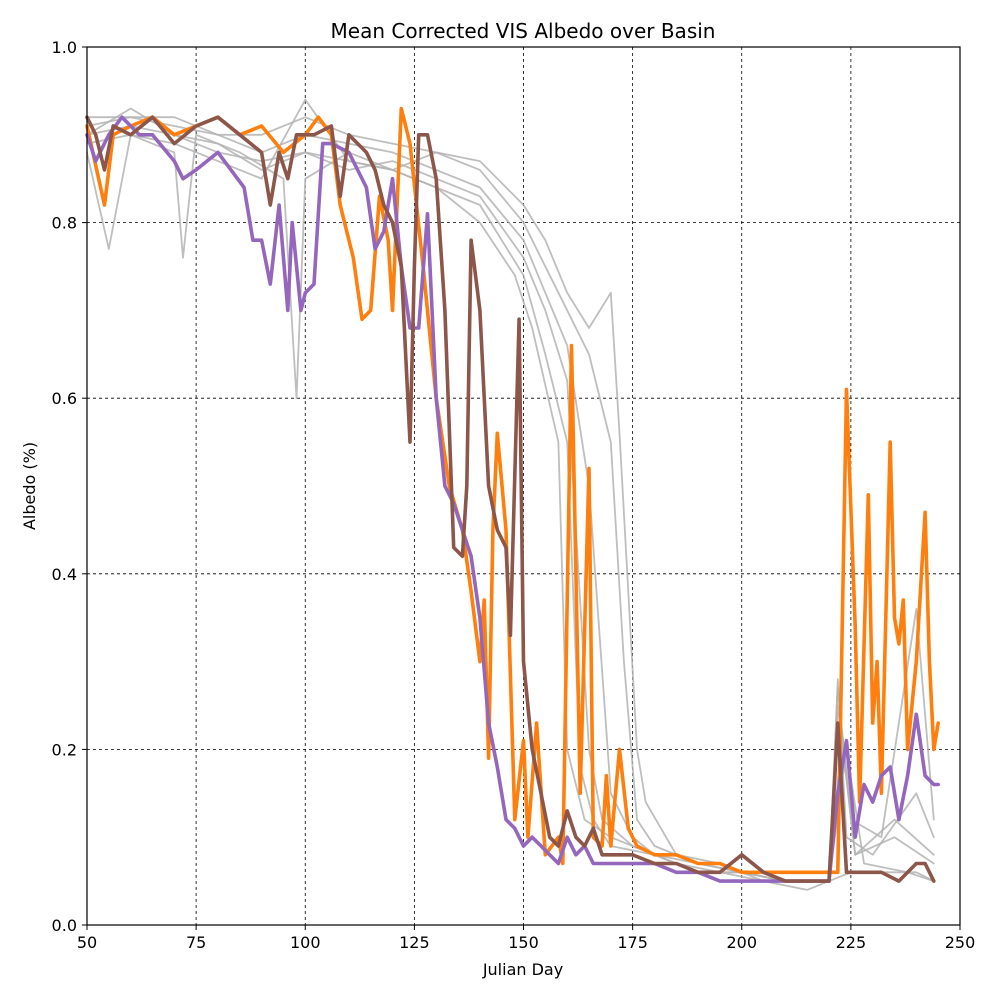 The height and width of the screenshot is (1000, 1000). What do you see at coordinates (64, 398) in the screenshot?
I see `y-tick-label: 0.6` at bounding box center [64, 398].